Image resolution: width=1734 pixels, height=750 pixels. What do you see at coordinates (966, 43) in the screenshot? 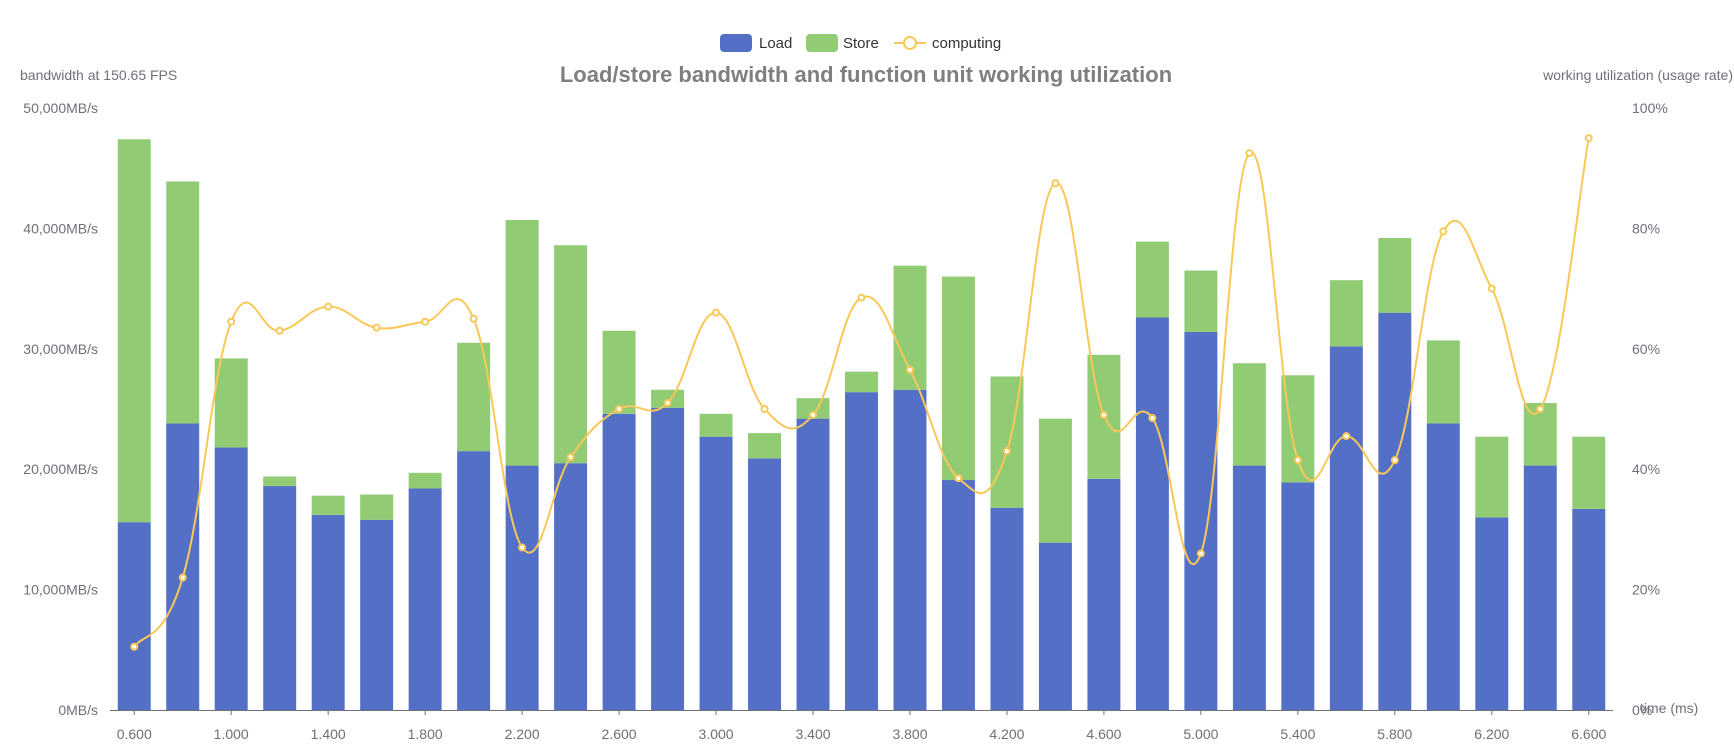
I see `legend-label-computing: computing` at bounding box center [966, 43].